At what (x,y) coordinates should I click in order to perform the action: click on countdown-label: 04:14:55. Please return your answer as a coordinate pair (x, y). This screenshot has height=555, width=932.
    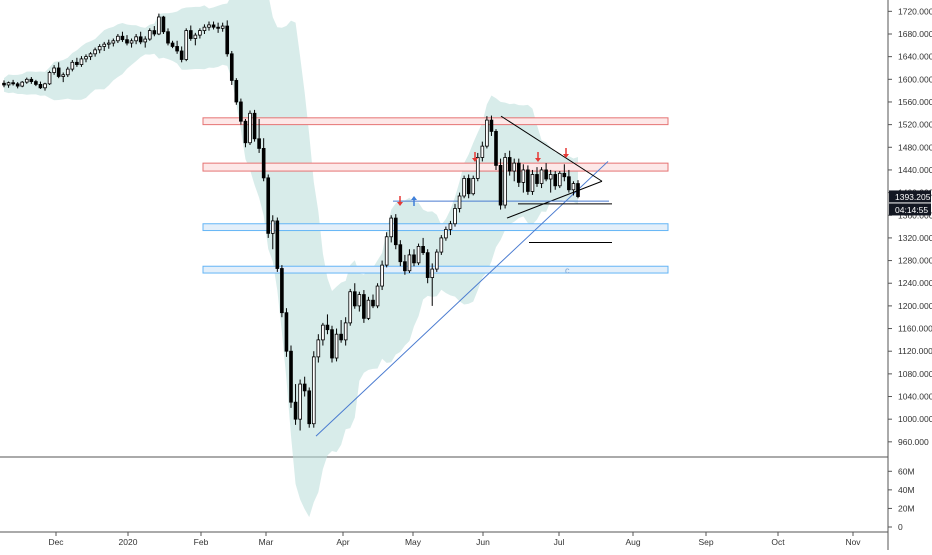
    Looking at the image, I should click on (911, 210).